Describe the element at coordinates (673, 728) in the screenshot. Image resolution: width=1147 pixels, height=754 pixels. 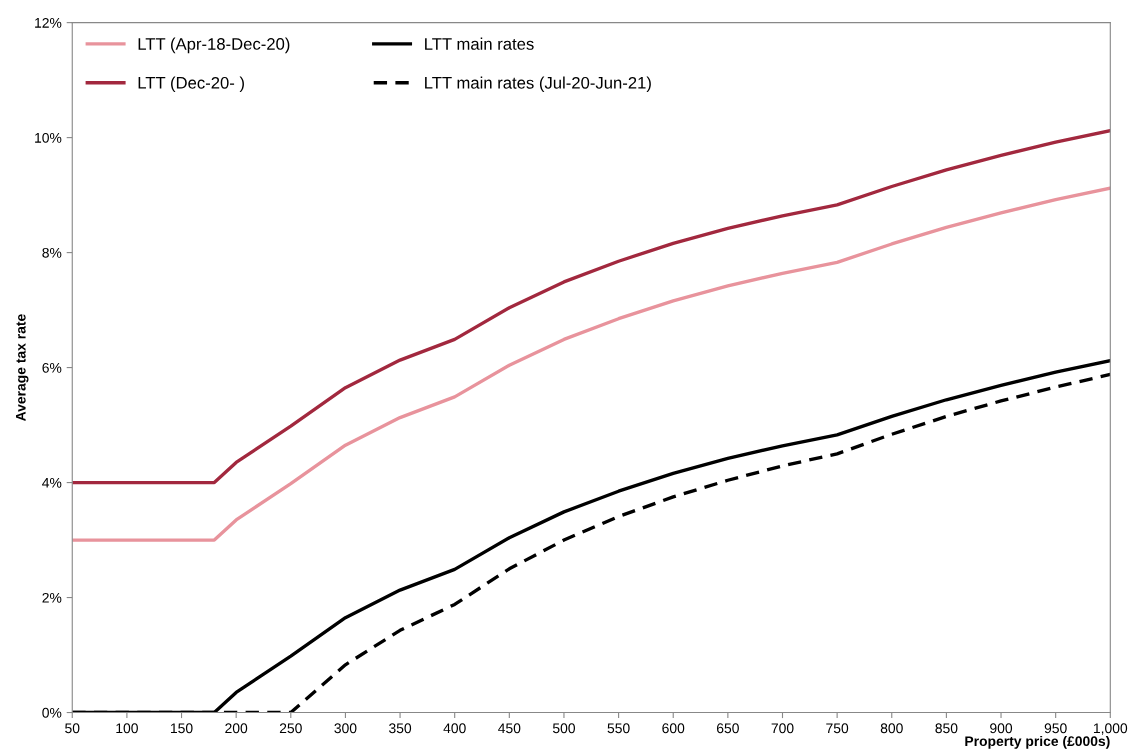
I see `x-tick-label: 600` at that location.